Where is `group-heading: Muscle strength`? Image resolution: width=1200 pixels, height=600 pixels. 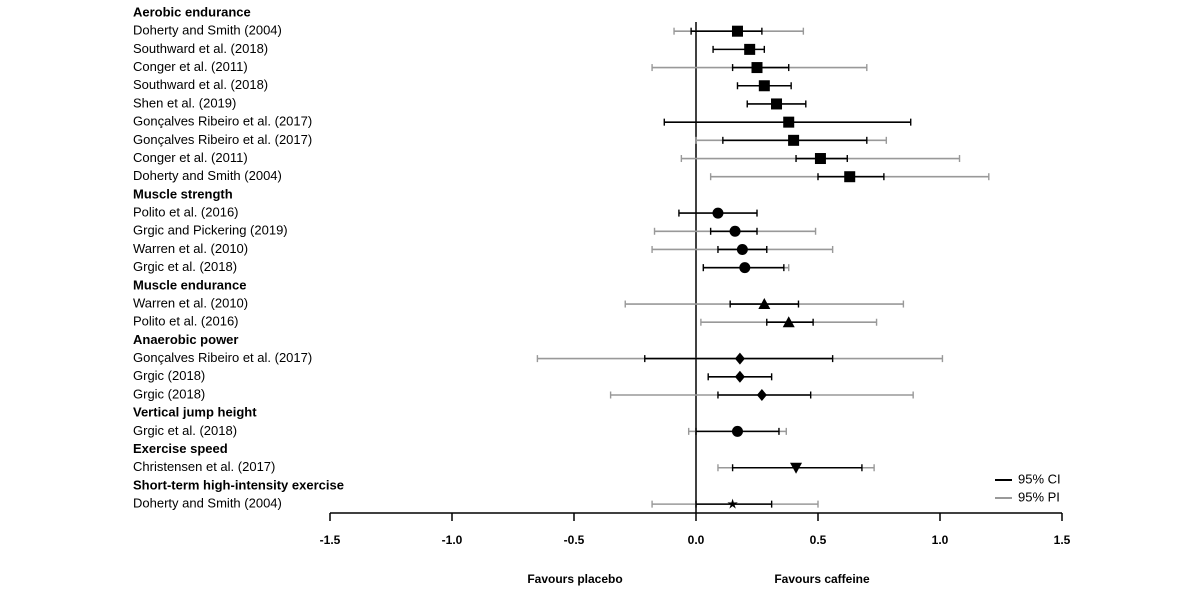 group-heading: Muscle strength is located at coordinates (183, 193).